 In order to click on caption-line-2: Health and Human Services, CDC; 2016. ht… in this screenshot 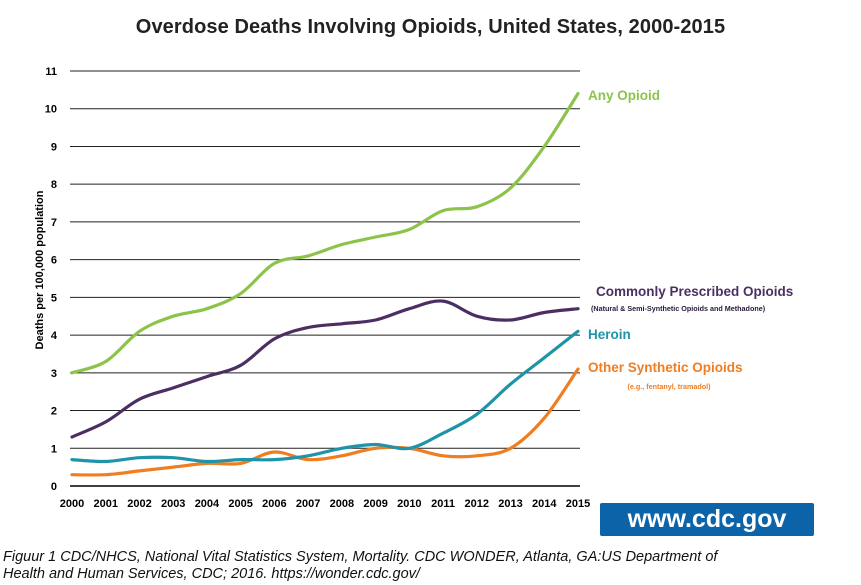, I will do `click(211, 574)`.